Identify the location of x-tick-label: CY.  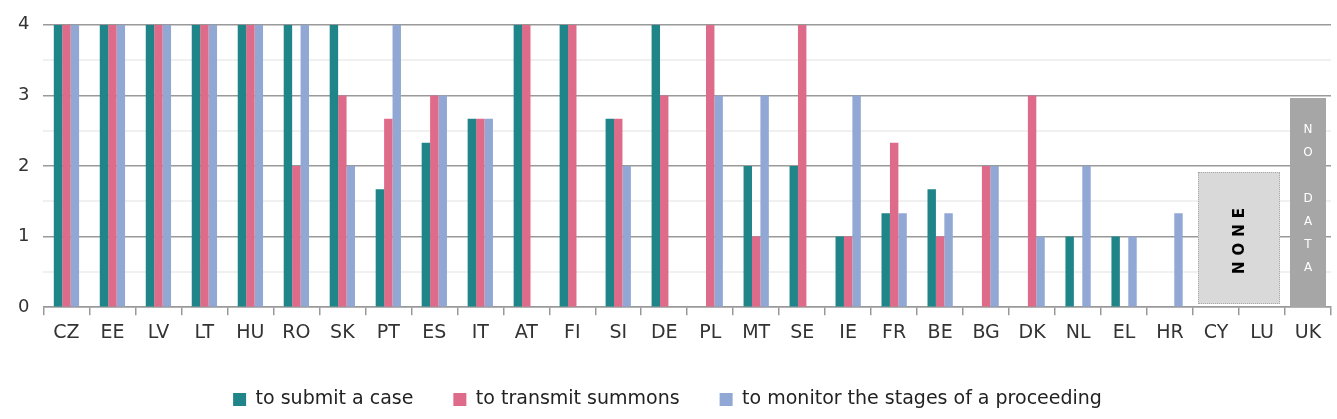
(1216, 330).